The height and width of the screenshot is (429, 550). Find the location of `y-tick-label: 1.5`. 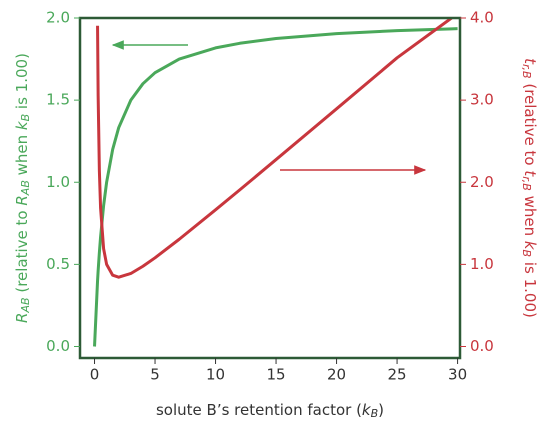

y-tick-label: 1.5 is located at coordinates (58, 100).